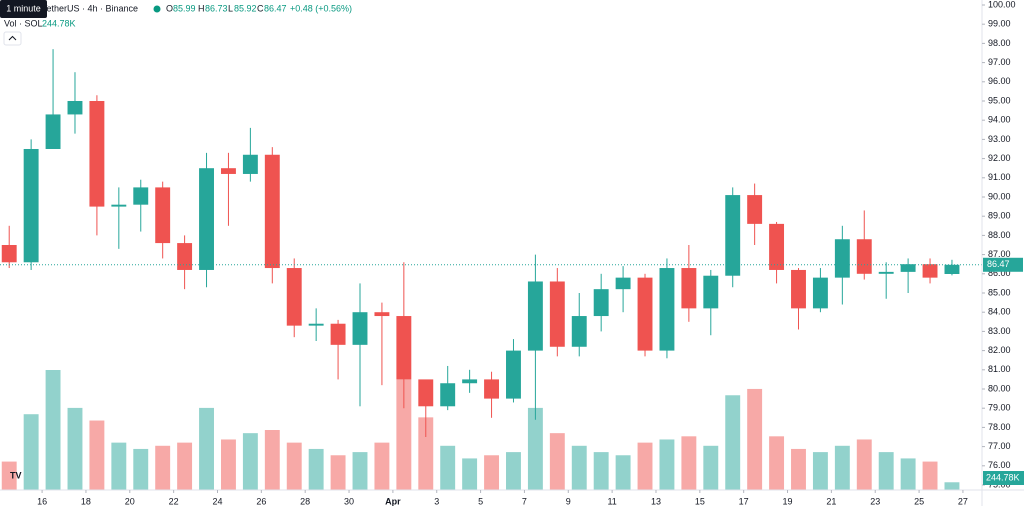 This screenshot has width=1024, height=506. What do you see at coordinates (999, 446) in the screenshot?
I see `y-tick-label: 77.00` at bounding box center [999, 446].